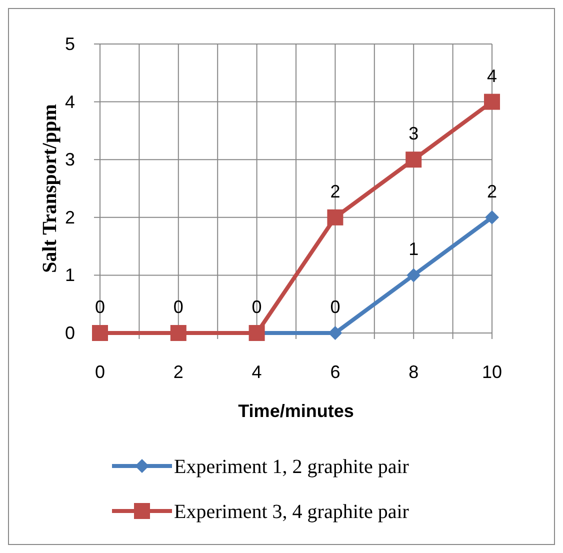 This screenshot has height=553, width=563. Describe the element at coordinates (492, 372) in the screenshot. I see `x-tick-label: 10` at that location.